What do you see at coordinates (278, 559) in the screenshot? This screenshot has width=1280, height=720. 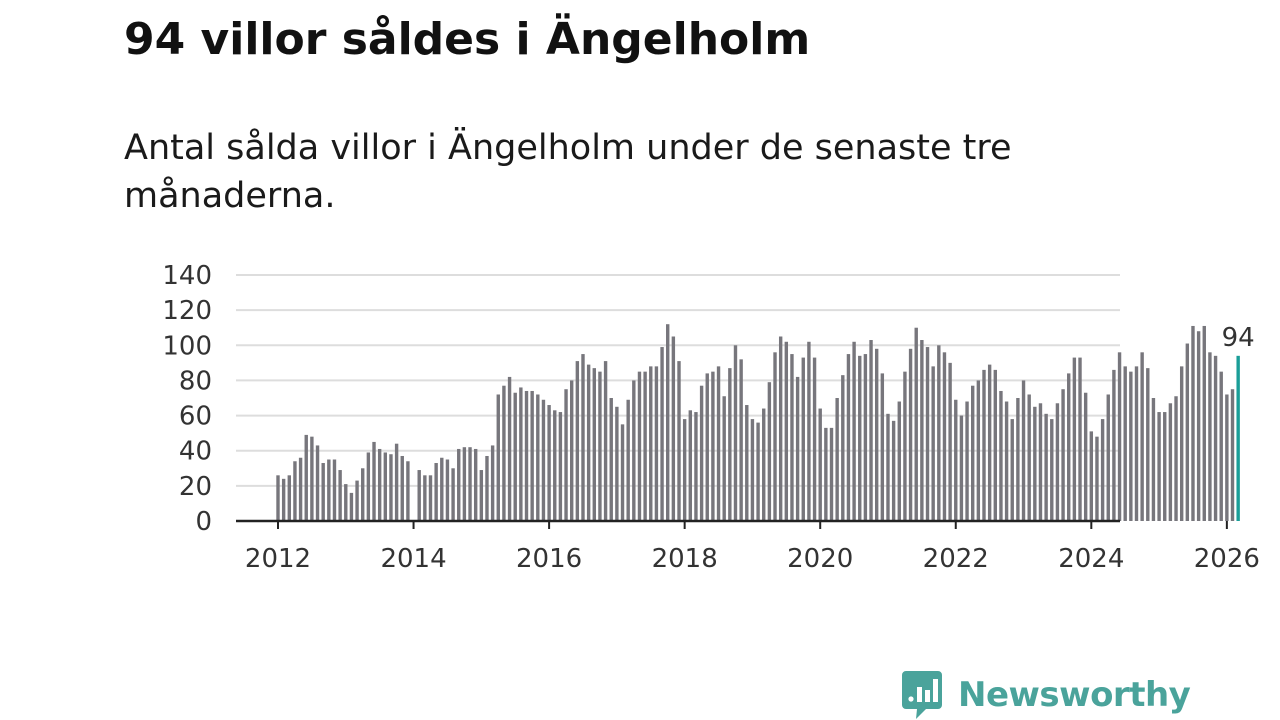 I see `x-tick-label: 2012` at bounding box center [278, 559].